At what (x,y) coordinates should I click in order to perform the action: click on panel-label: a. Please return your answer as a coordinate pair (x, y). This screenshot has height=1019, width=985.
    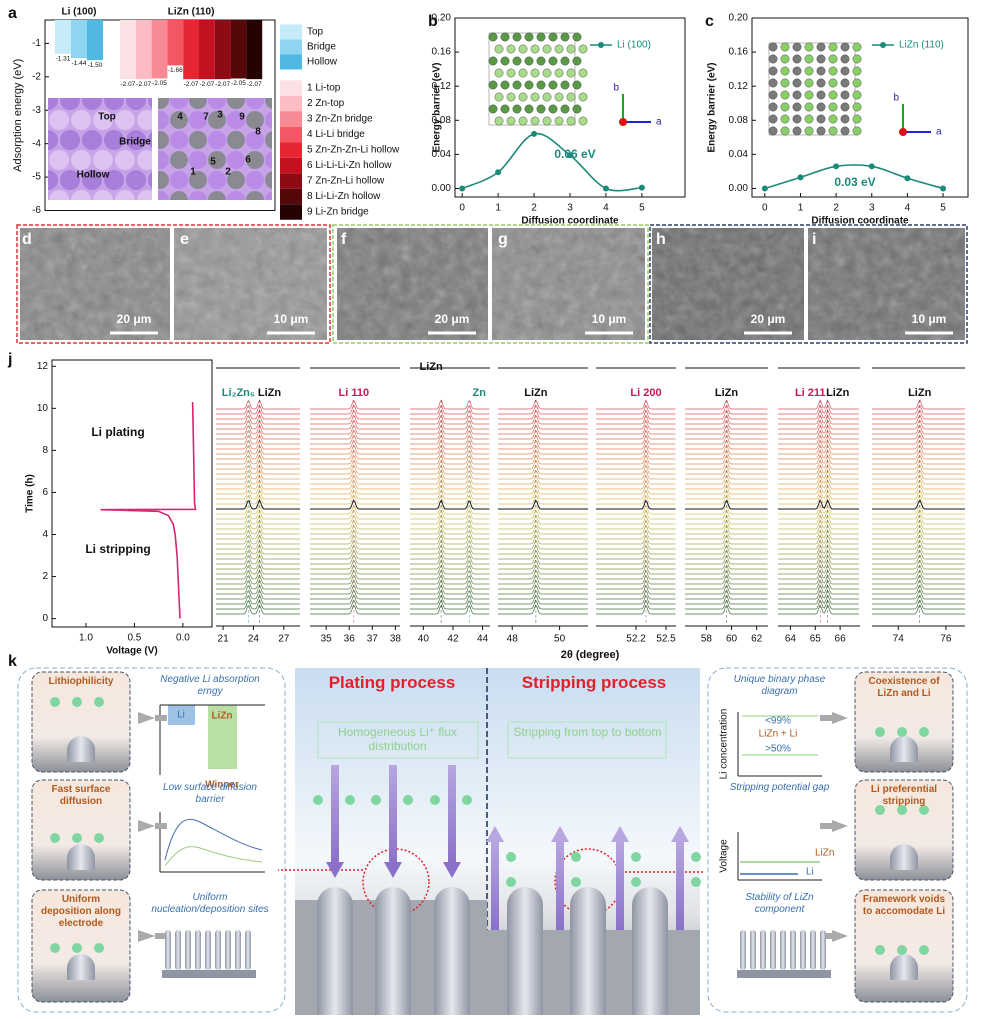
    Looking at the image, I should click on (12, 13).